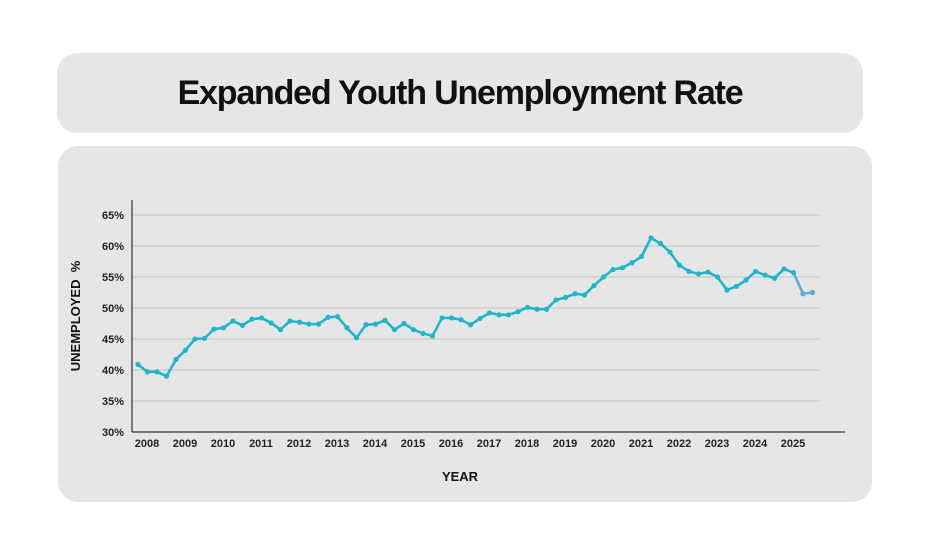  Describe the element at coordinates (793, 444) in the screenshot. I see `x-tick-label: 2025` at that location.